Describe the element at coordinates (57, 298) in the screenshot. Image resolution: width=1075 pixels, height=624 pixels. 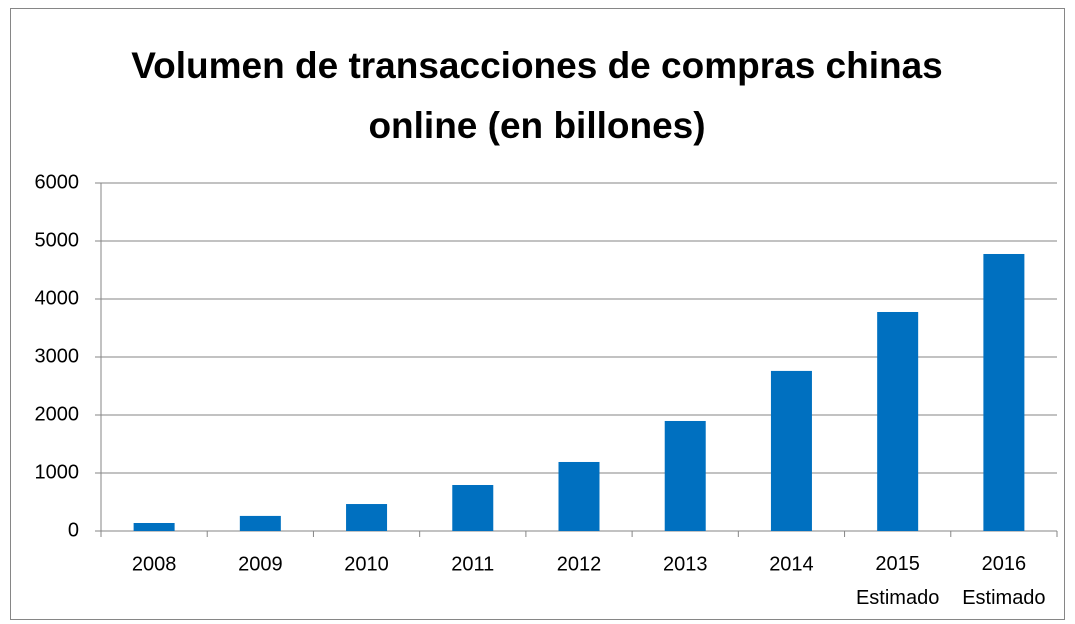
I see `y-tick-label: 4000` at that location.